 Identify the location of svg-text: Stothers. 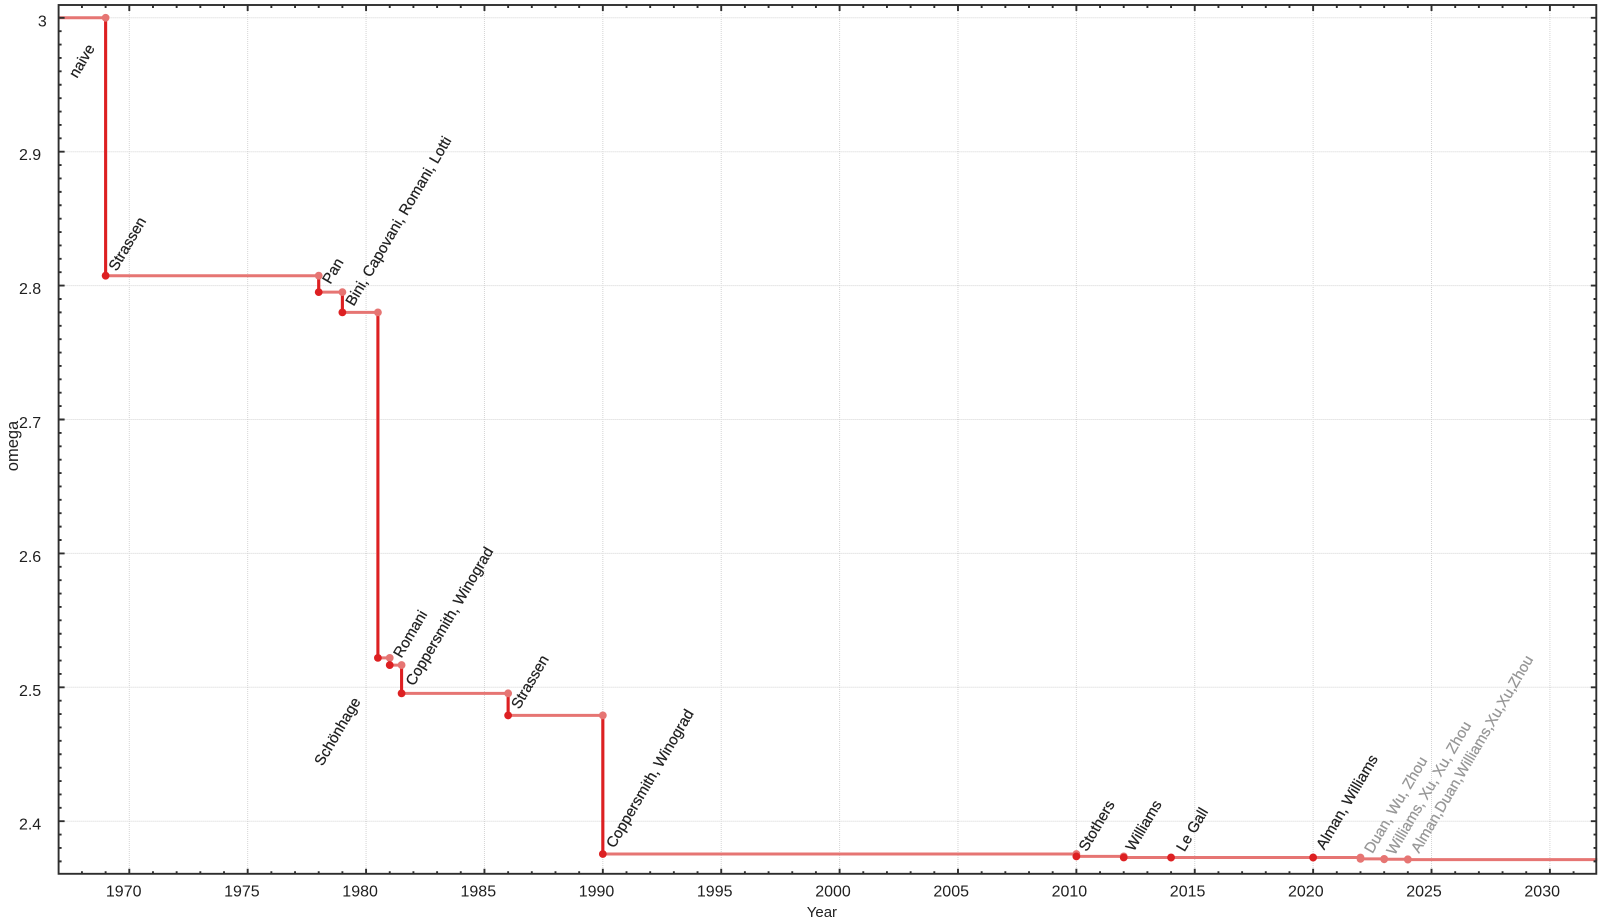
(1097, 826).